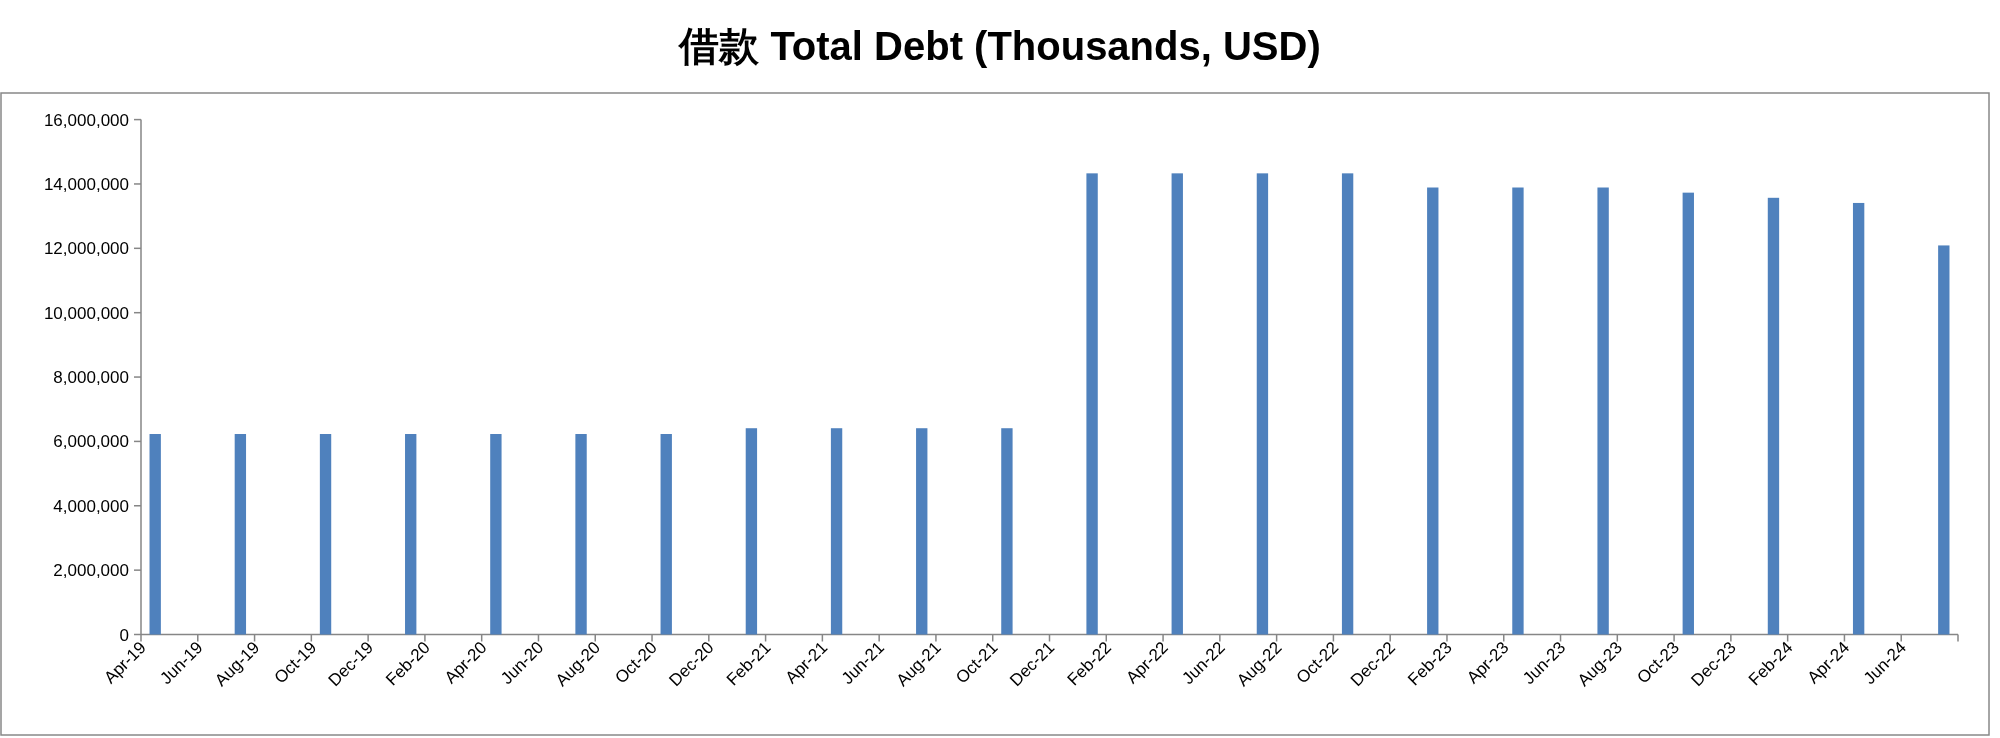  I want to click on y-tick-label: 4,000,000, so click(91, 506).